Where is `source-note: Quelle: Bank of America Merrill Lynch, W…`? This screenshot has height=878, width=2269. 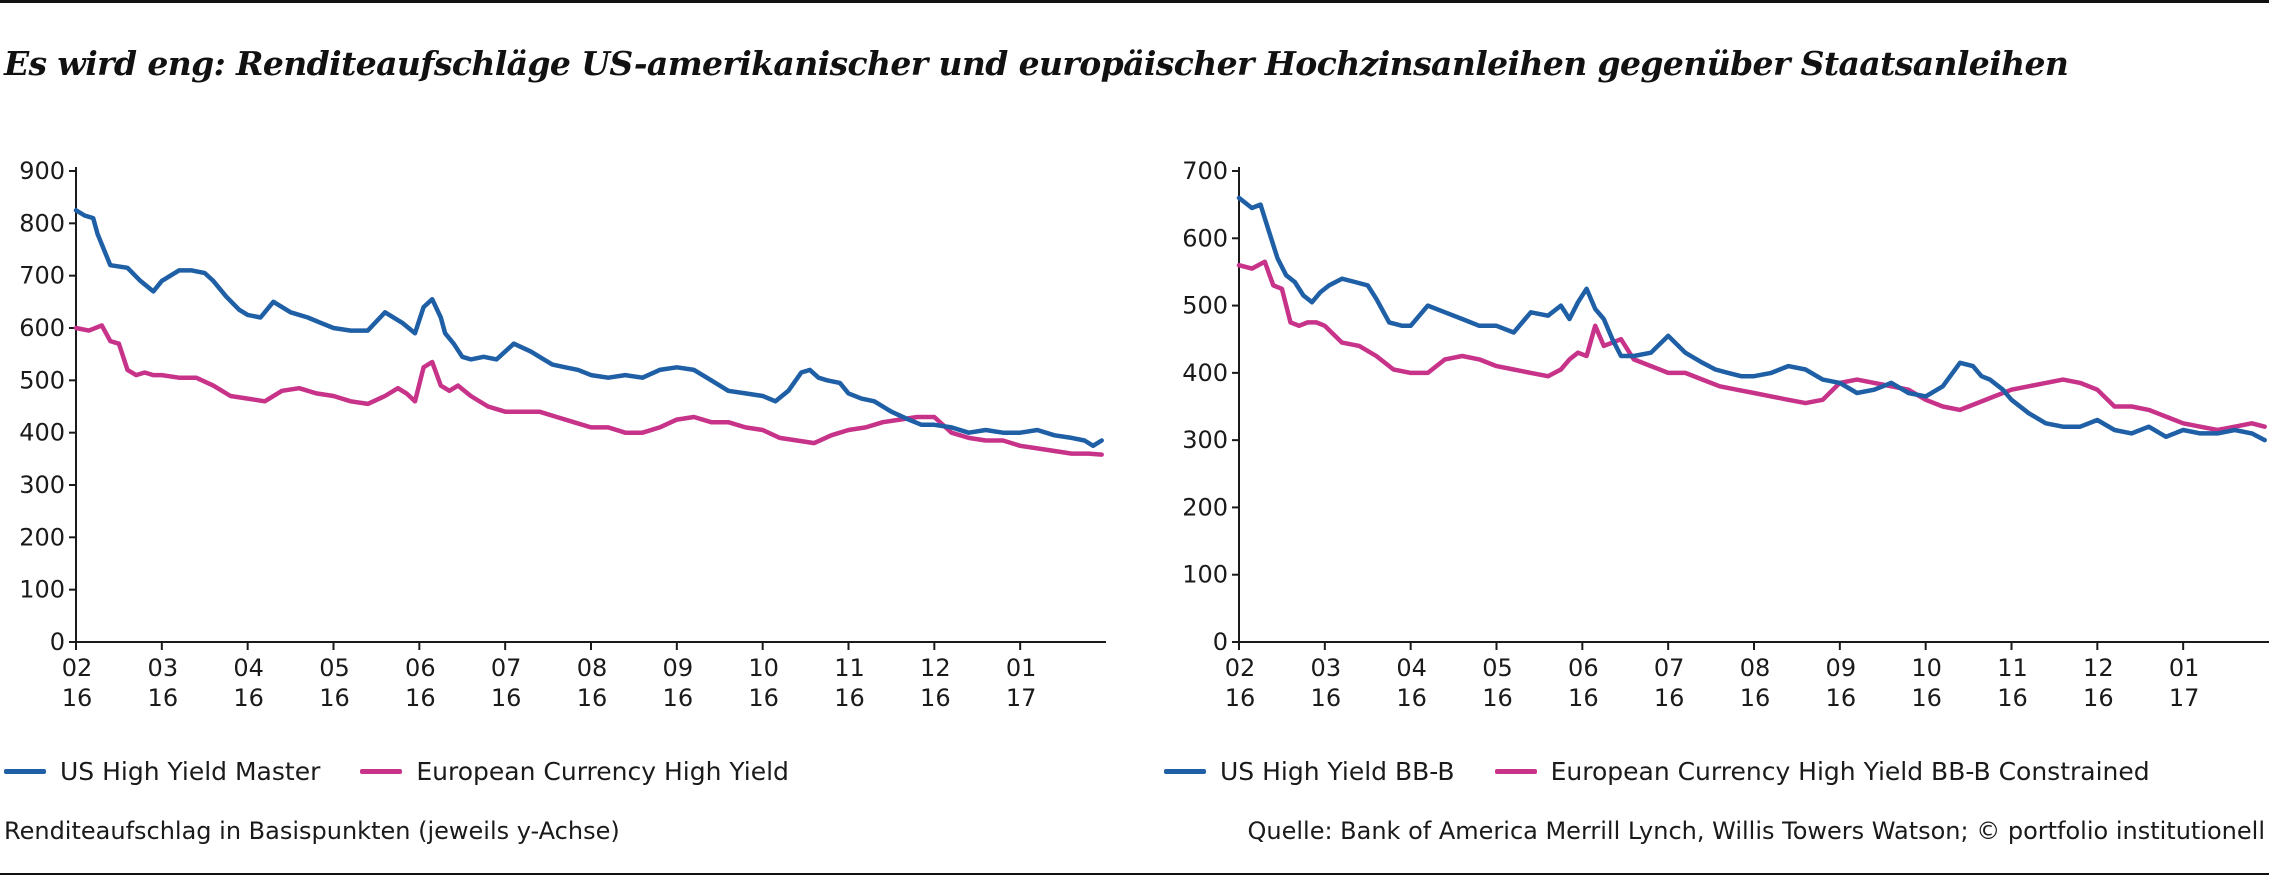 source-note: Quelle: Bank of America Merrill Lynch, W… is located at coordinates (1756, 831).